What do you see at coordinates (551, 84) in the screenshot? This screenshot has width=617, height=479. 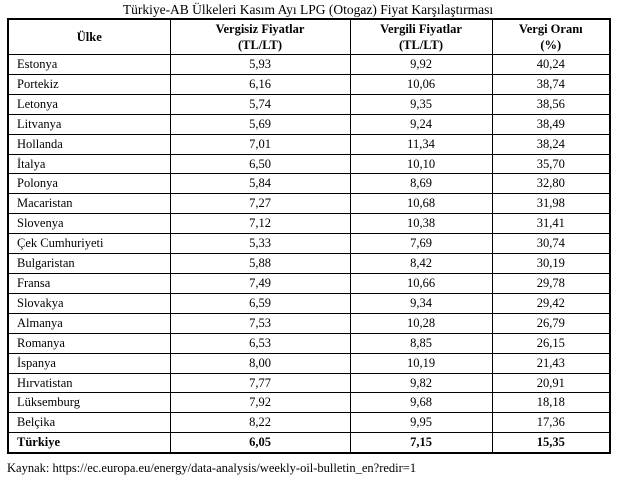 I see `value-cell: 38,74` at bounding box center [551, 84].